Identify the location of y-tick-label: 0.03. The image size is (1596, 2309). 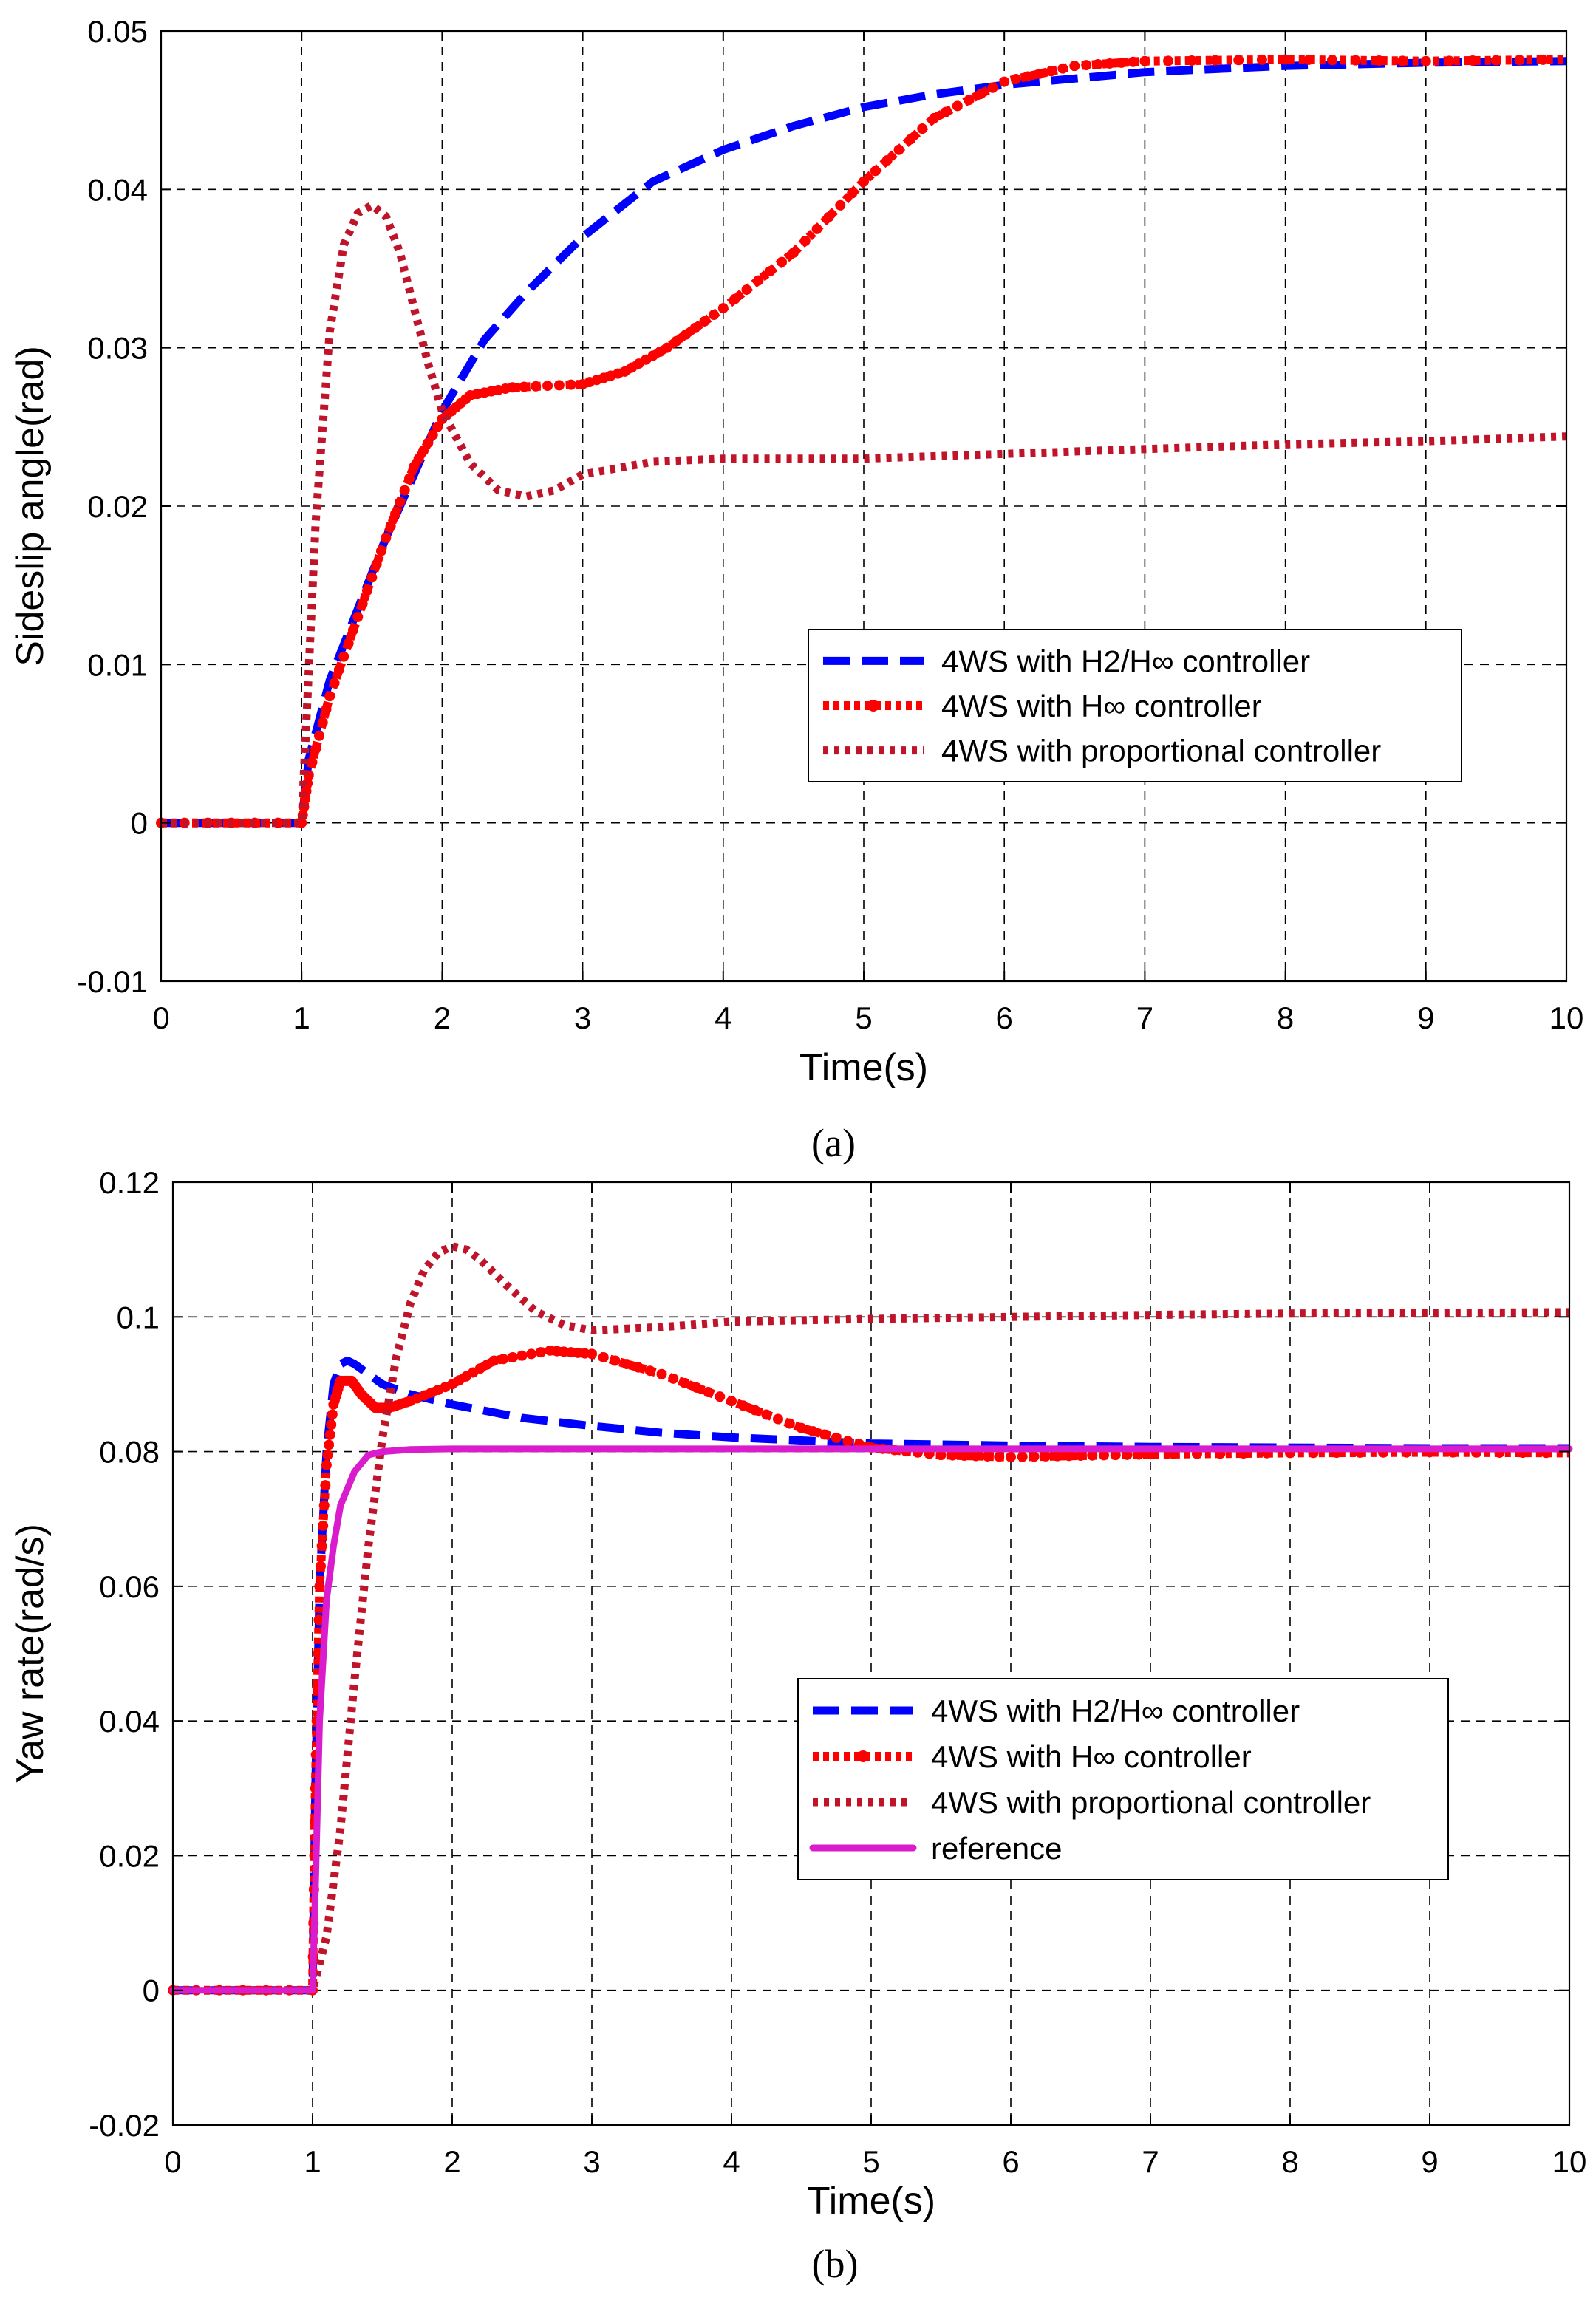
(117, 348).